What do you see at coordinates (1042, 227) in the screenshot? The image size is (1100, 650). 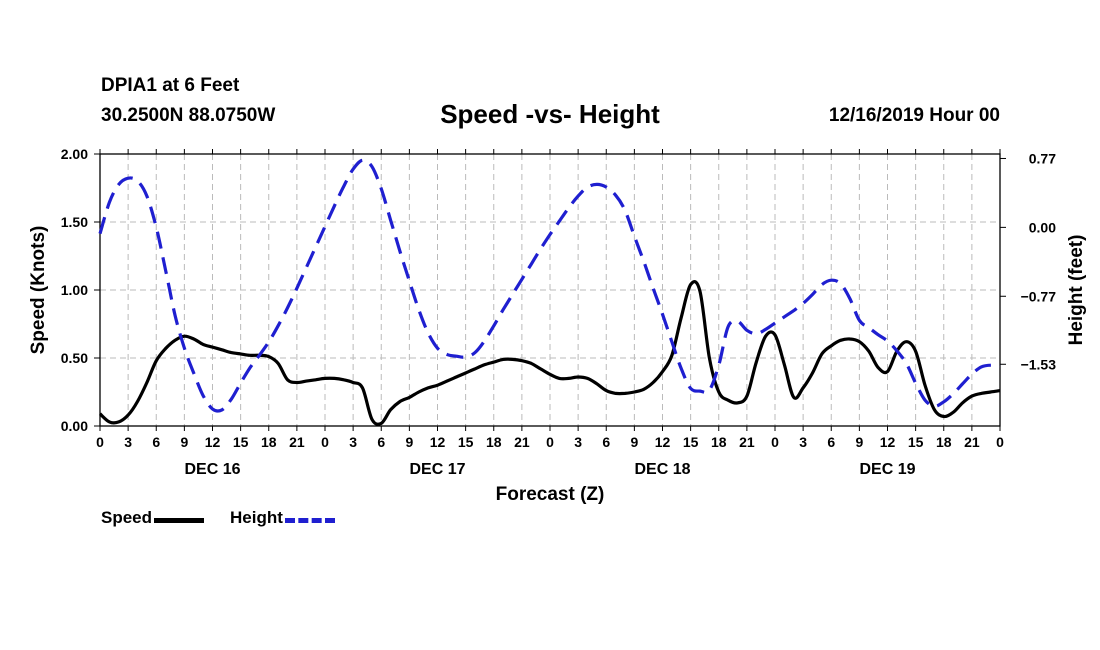 I see `y2-tick-label: 0.00` at bounding box center [1042, 227].